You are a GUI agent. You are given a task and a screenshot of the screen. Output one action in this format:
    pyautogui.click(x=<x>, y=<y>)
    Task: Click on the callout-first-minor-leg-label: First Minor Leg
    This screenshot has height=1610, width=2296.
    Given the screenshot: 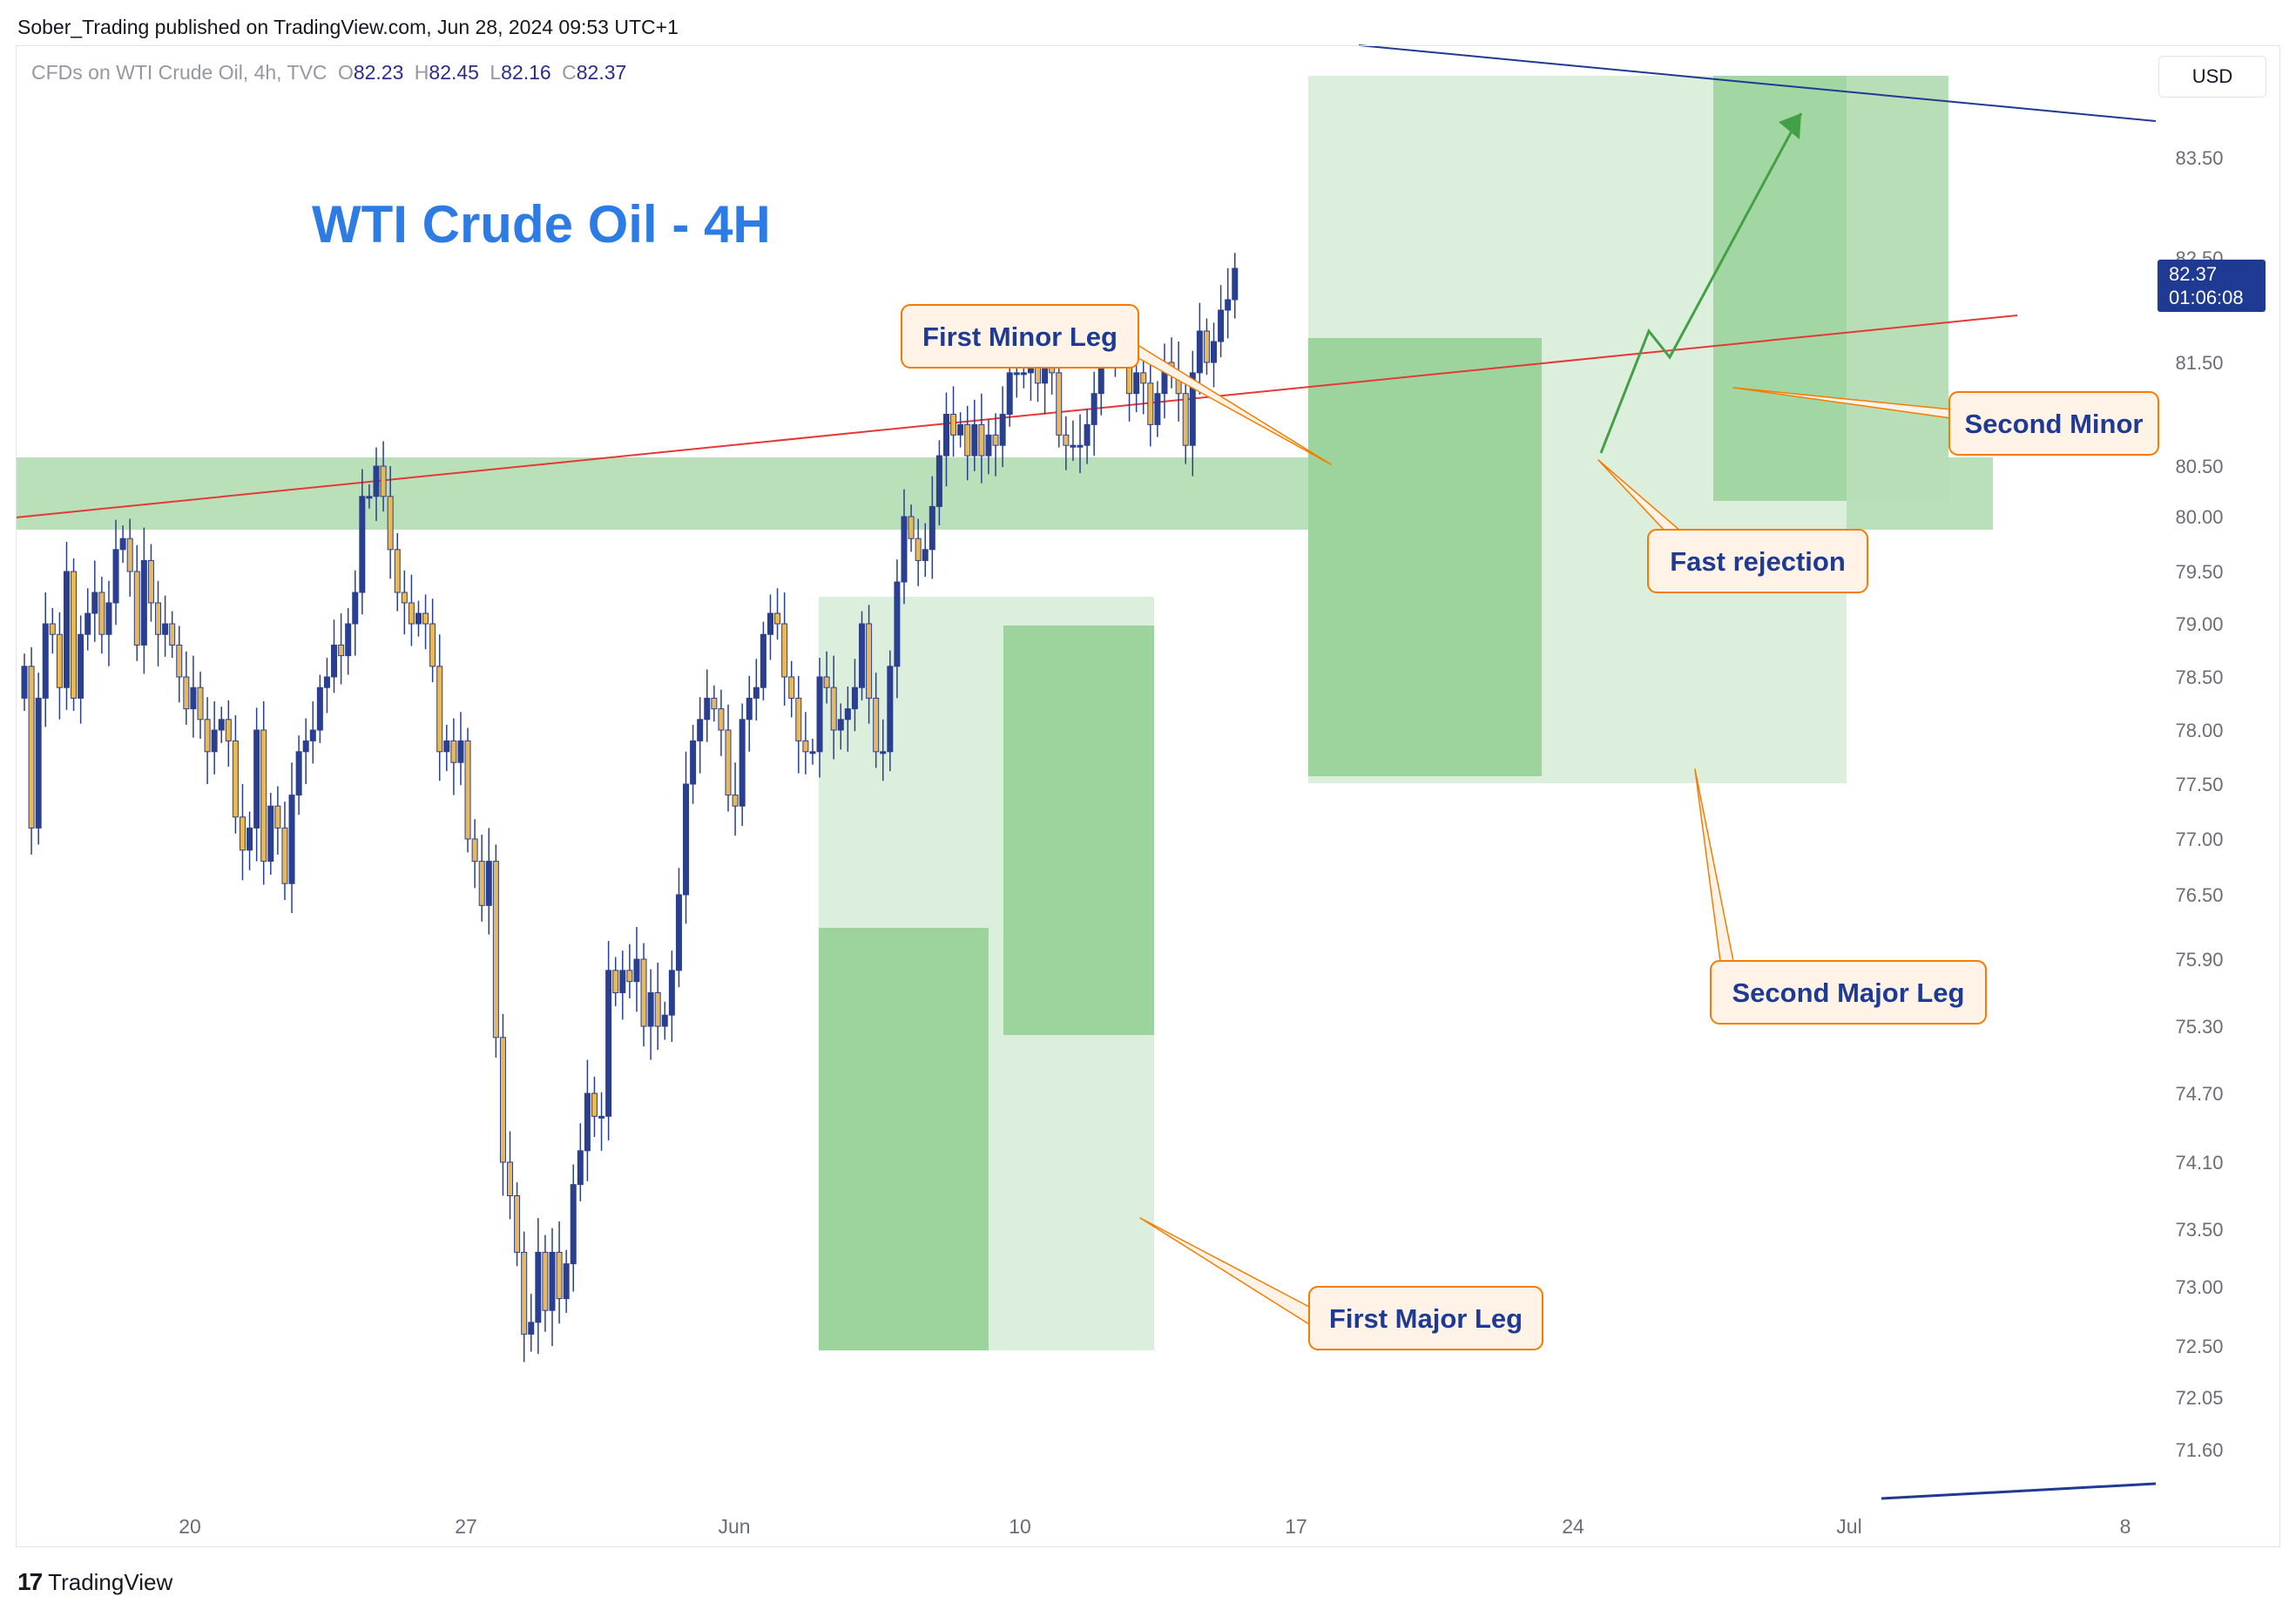 What is the action you would take?
    pyautogui.click(x=1020, y=336)
    